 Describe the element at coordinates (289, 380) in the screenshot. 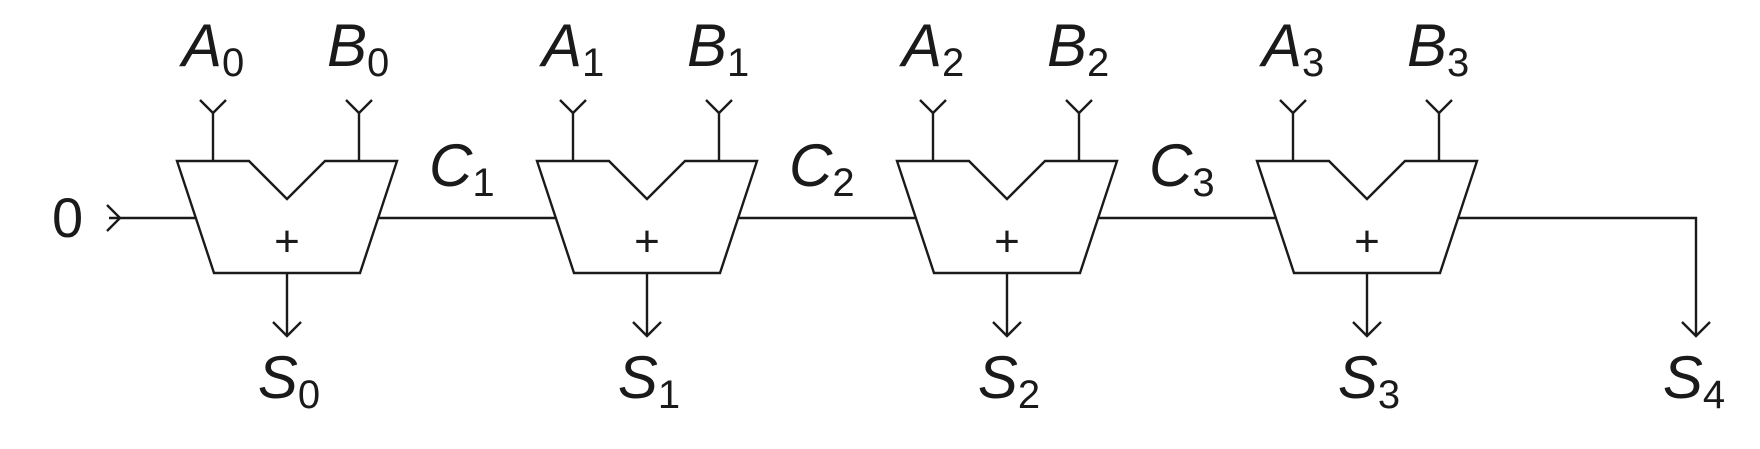

I see `sum-label: S0` at that location.